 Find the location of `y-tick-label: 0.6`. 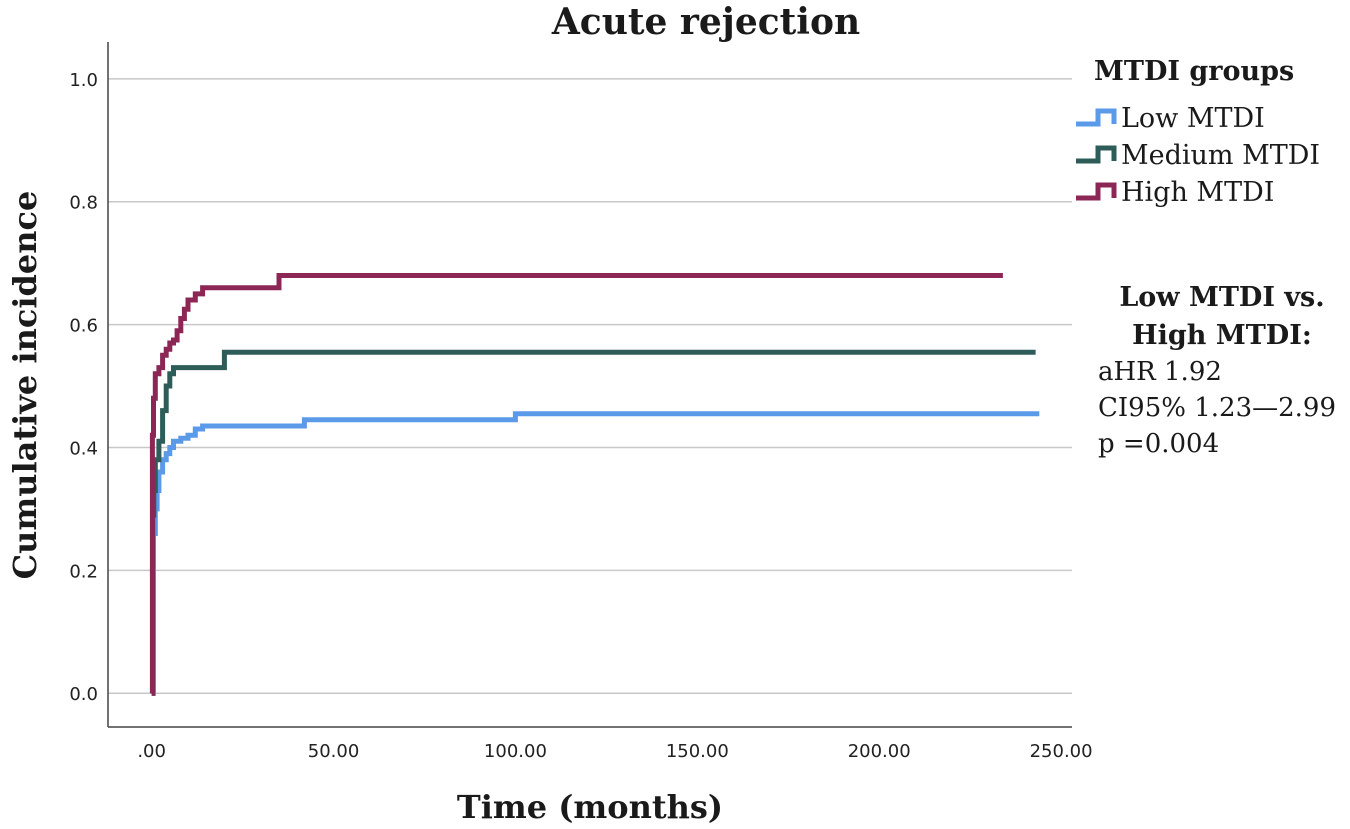

y-tick-label: 0.6 is located at coordinates (83, 326).